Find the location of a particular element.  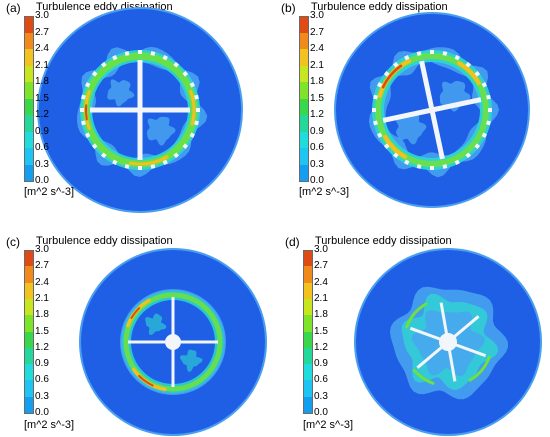

high-dissipation-band is located at coordinates (173, 342).